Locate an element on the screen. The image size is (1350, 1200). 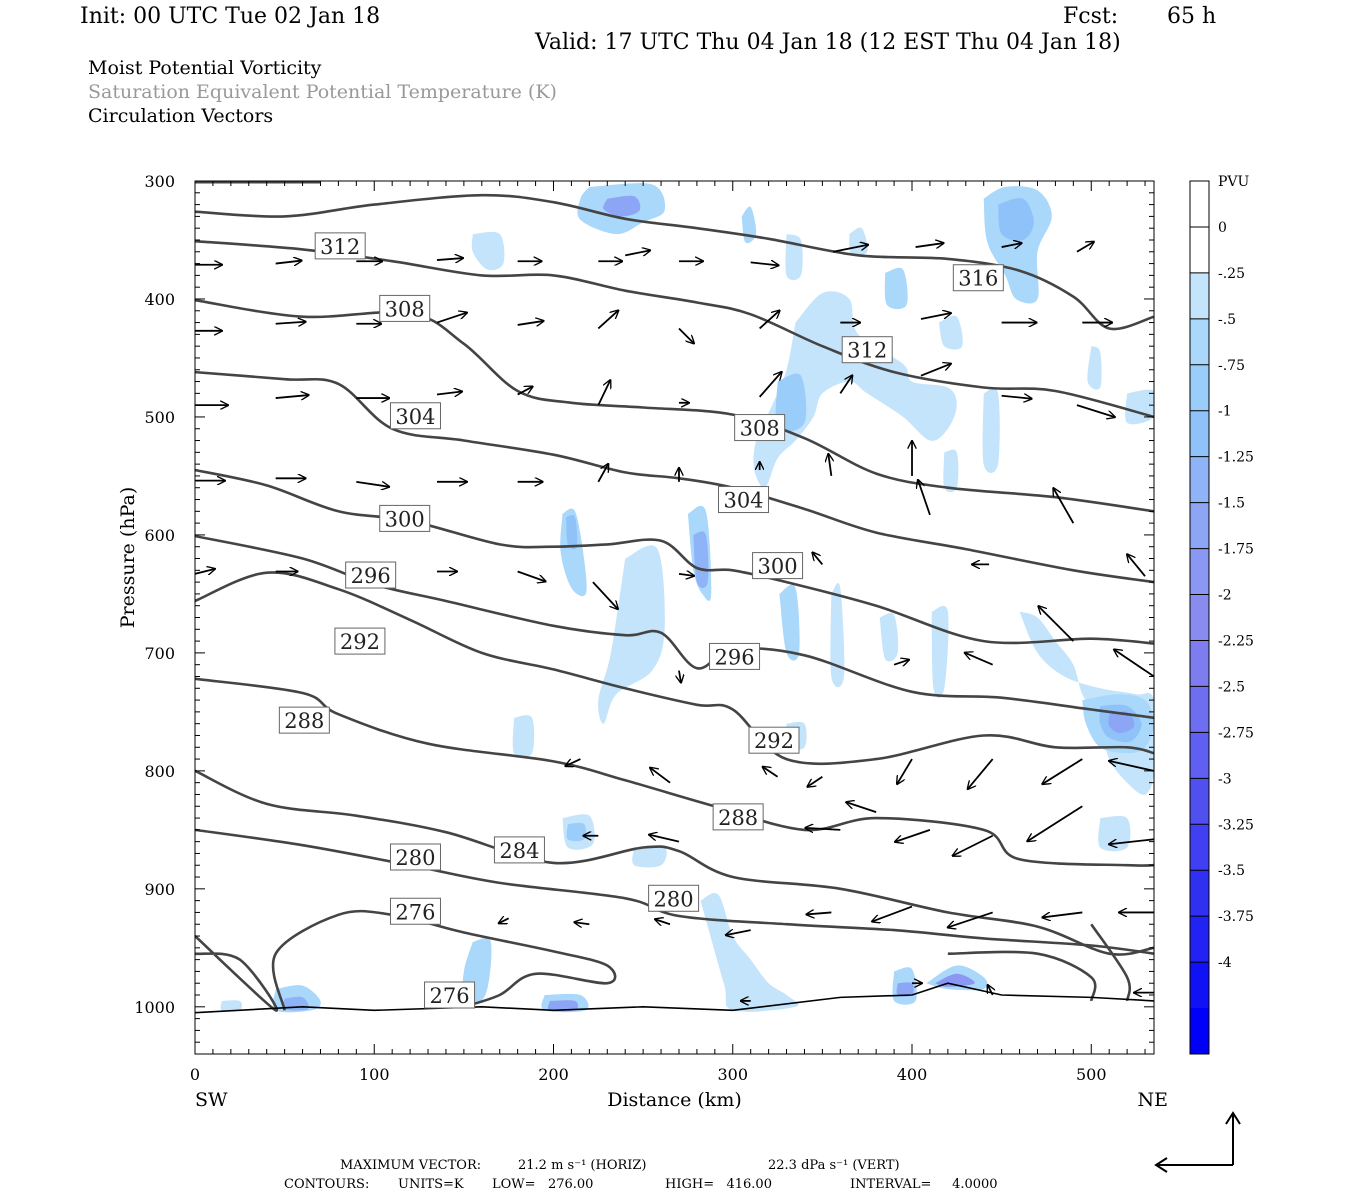
y-tick-label: 600 is located at coordinates (159, 535).